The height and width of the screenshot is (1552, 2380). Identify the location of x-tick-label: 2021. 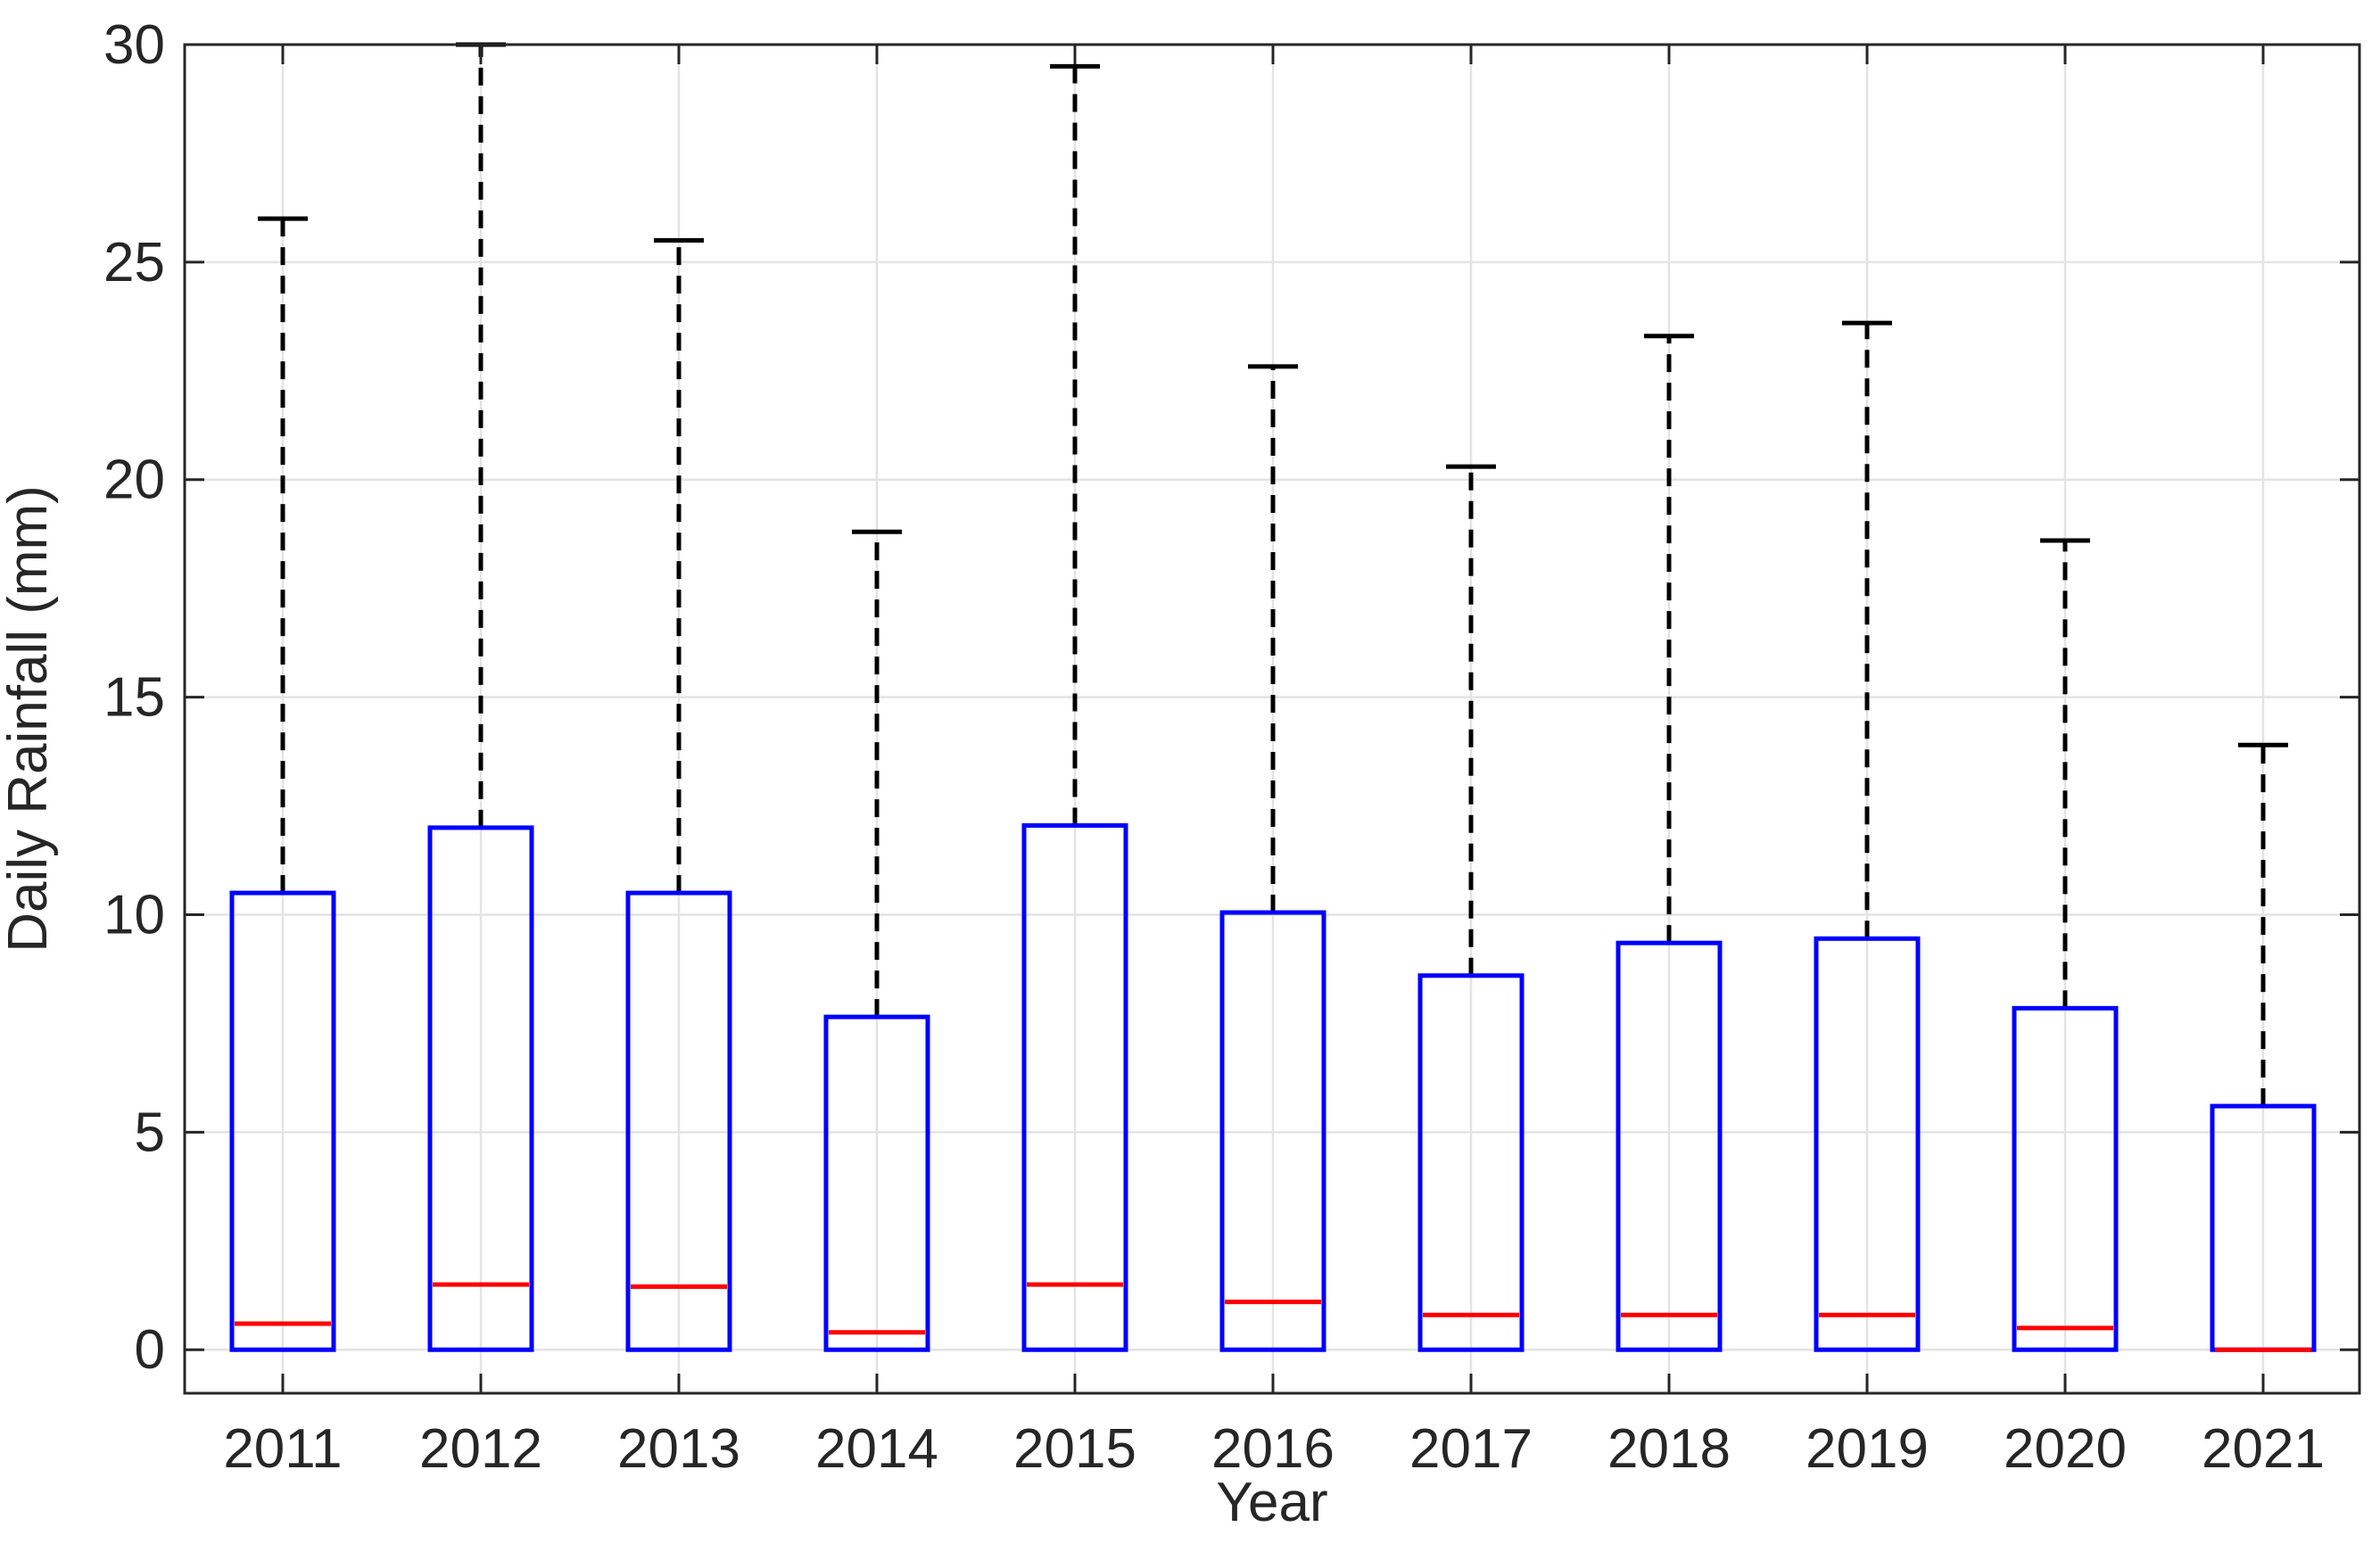
(2263, 1449).